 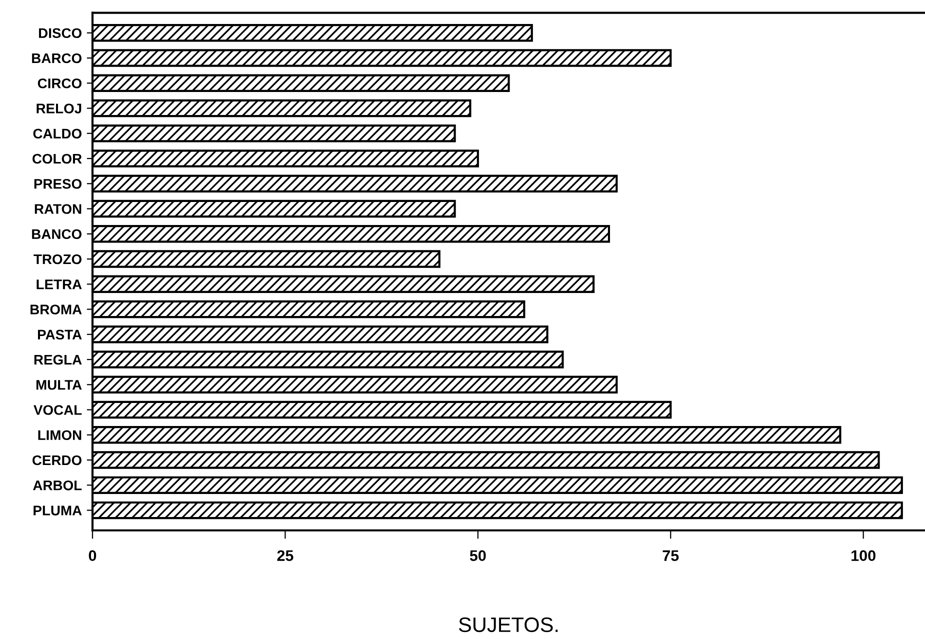 What do you see at coordinates (508, 624) in the screenshot?
I see `x-axis-title: SUJETOS.` at bounding box center [508, 624].